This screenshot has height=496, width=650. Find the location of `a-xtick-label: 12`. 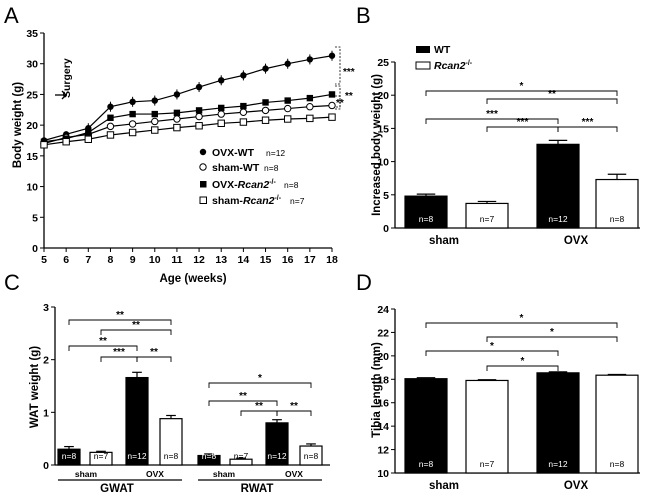

a-xtick-label: 12 is located at coordinates (199, 260).